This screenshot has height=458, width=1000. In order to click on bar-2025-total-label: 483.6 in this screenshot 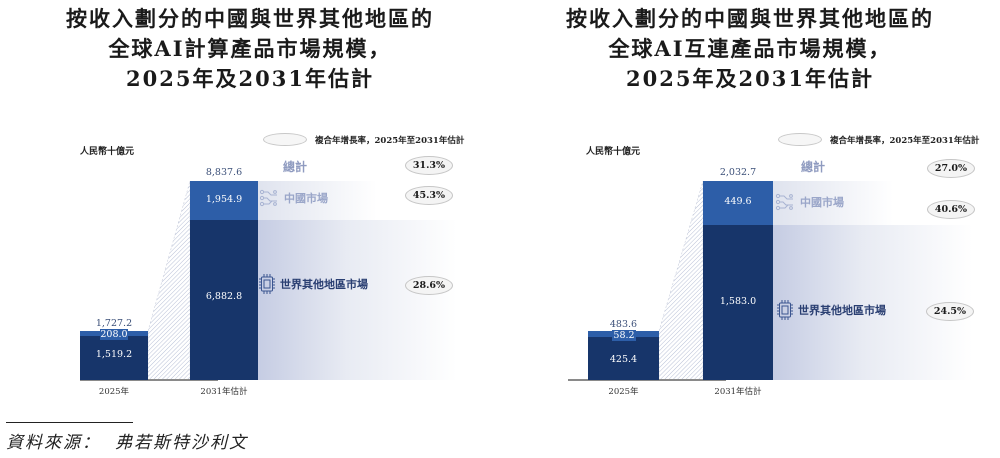, I will do `click(623, 324)`.